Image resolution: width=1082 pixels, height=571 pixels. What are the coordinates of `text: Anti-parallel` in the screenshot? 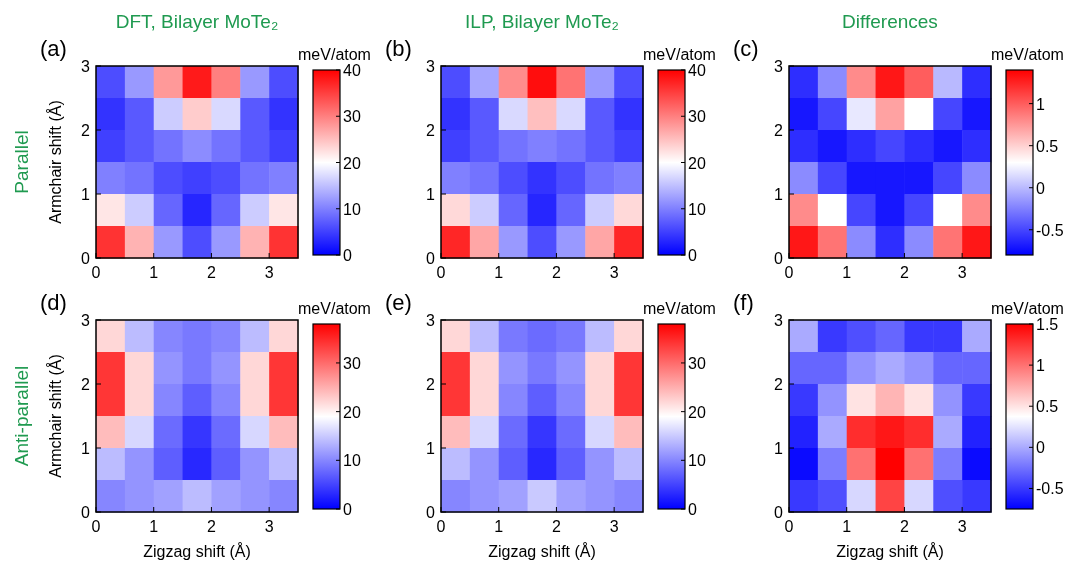 It's located at (21, 416).